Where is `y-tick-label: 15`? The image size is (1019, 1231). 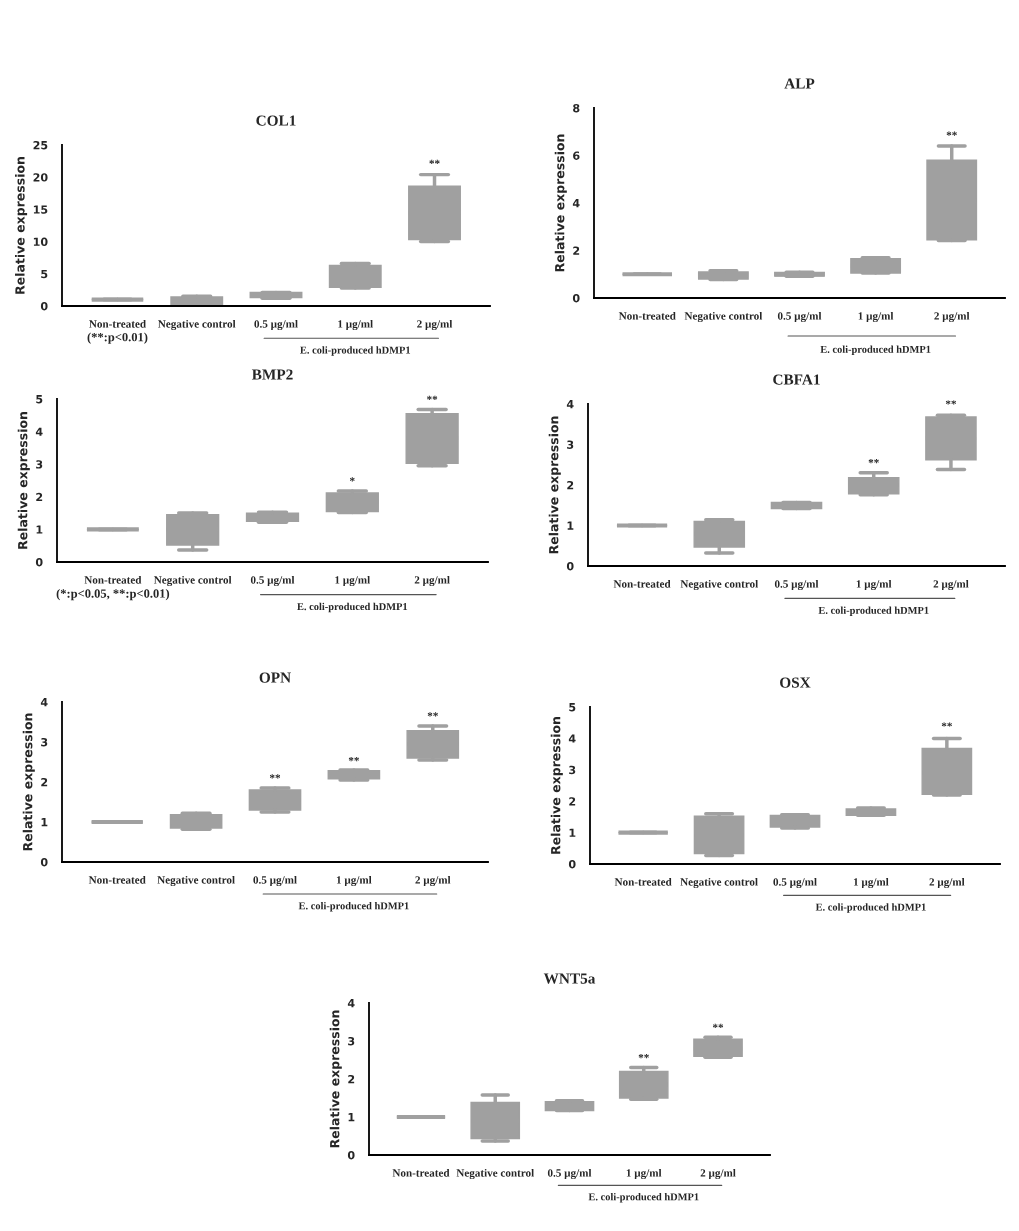 y-tick-label: 15 is located at coordinates (40, 209).